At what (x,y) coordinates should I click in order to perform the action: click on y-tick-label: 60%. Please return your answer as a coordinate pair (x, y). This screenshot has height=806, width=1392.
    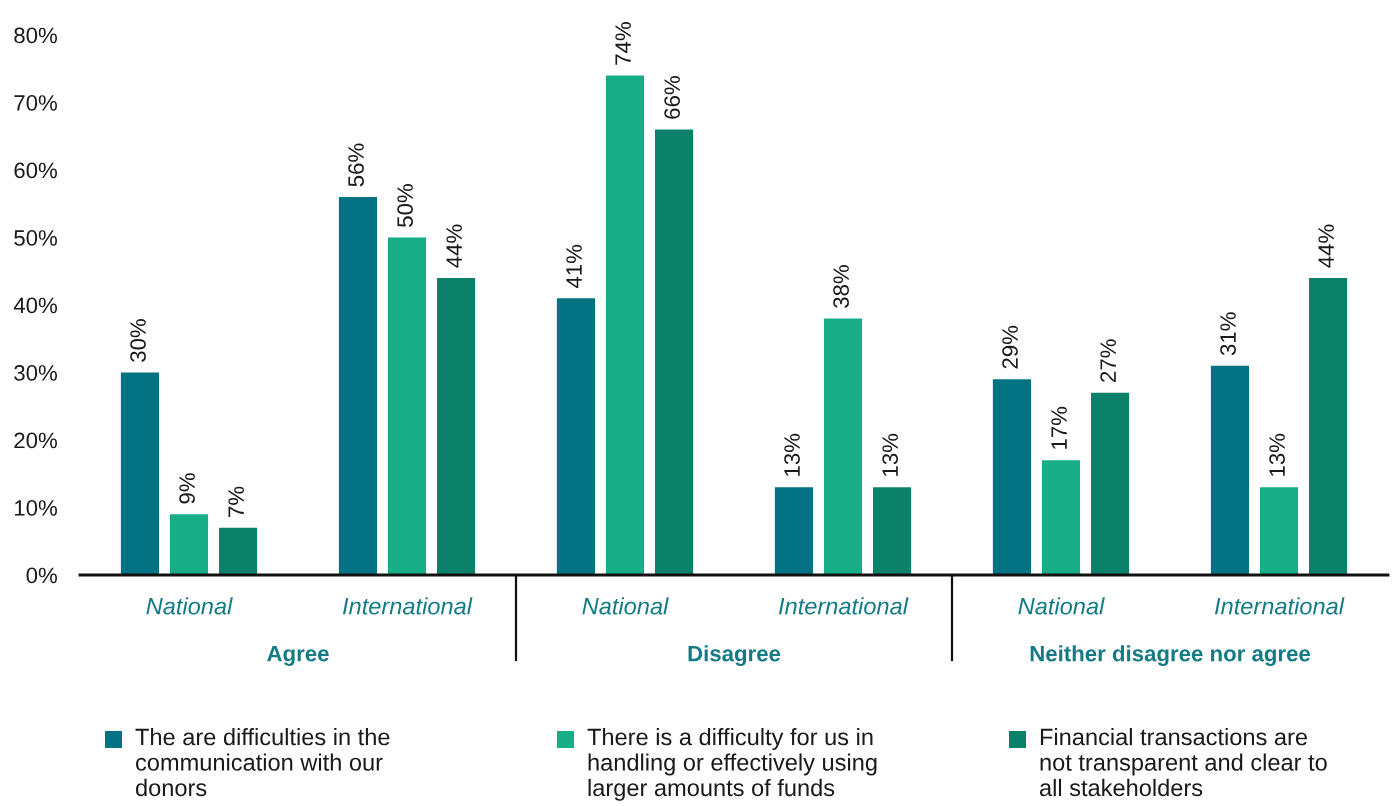
    Looking at the image, I should click on (35, 170).